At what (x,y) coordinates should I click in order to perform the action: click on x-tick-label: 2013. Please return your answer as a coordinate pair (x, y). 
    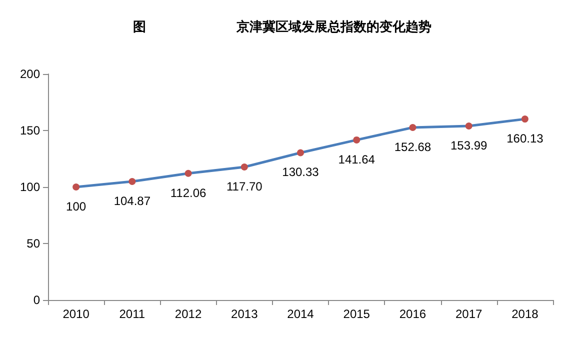
    Looking at the image, I should click on (244, 314).